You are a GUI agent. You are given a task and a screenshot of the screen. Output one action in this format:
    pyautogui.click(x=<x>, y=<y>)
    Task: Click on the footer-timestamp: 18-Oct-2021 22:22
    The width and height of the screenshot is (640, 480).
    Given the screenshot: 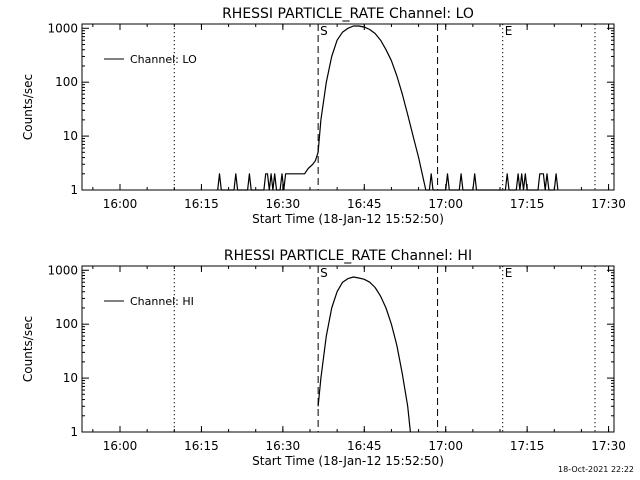 What is the action you would take?
    pyautogui.click(x=596, y=469)
    